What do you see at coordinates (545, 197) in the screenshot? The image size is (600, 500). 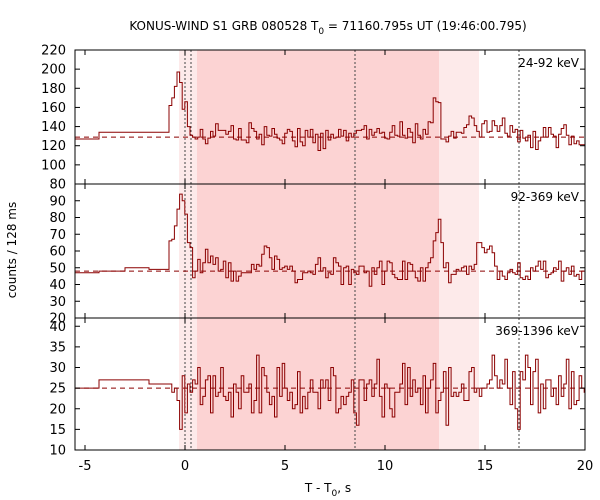 I see `band-label-panel-2: 92-369 keV` at bounding box center [545, 197].